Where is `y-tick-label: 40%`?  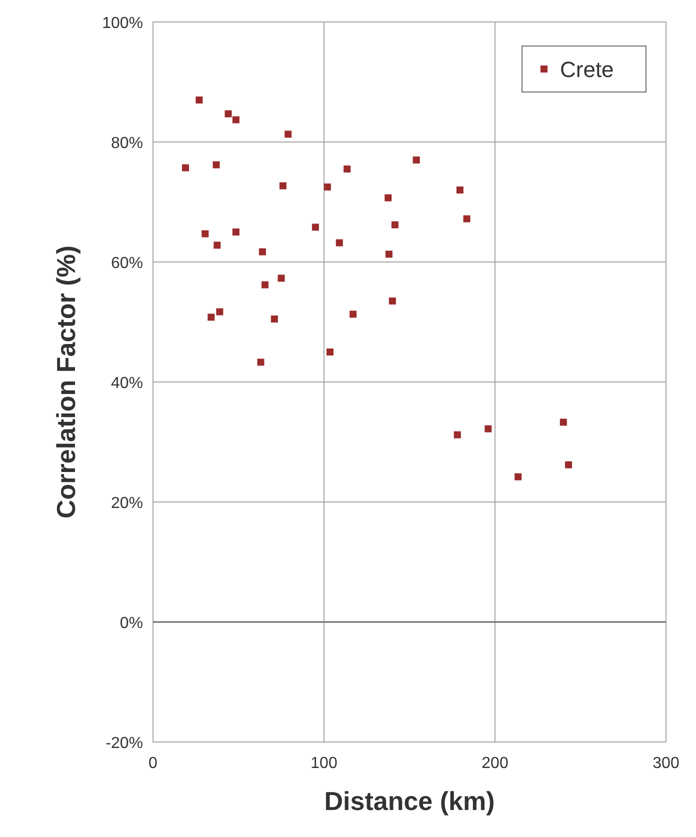
y-tick-label: 40% is located at coordinates (126, 383).